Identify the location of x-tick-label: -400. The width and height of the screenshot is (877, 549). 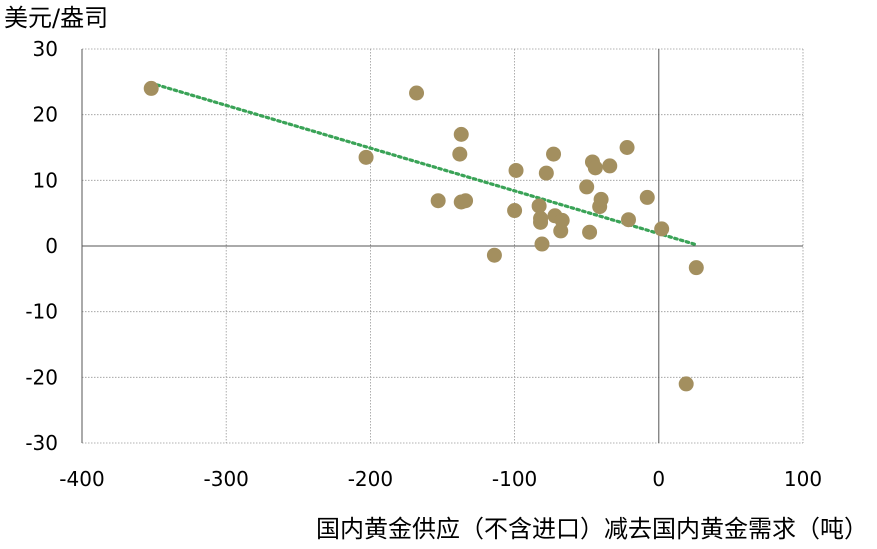
(81, 479).